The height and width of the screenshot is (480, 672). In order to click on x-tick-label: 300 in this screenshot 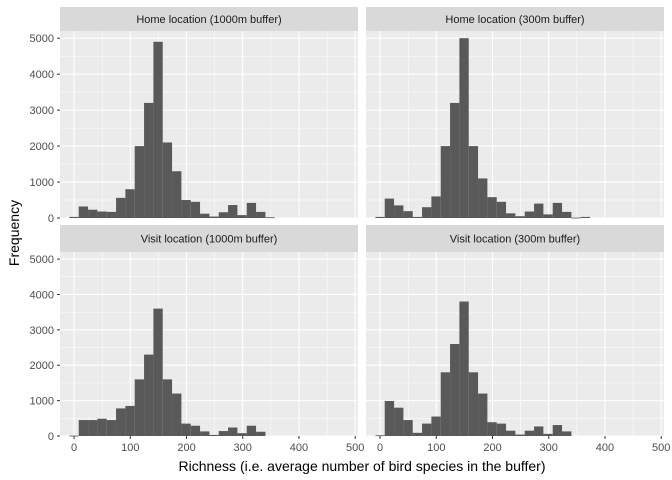, I will do `click(243, 448)`.